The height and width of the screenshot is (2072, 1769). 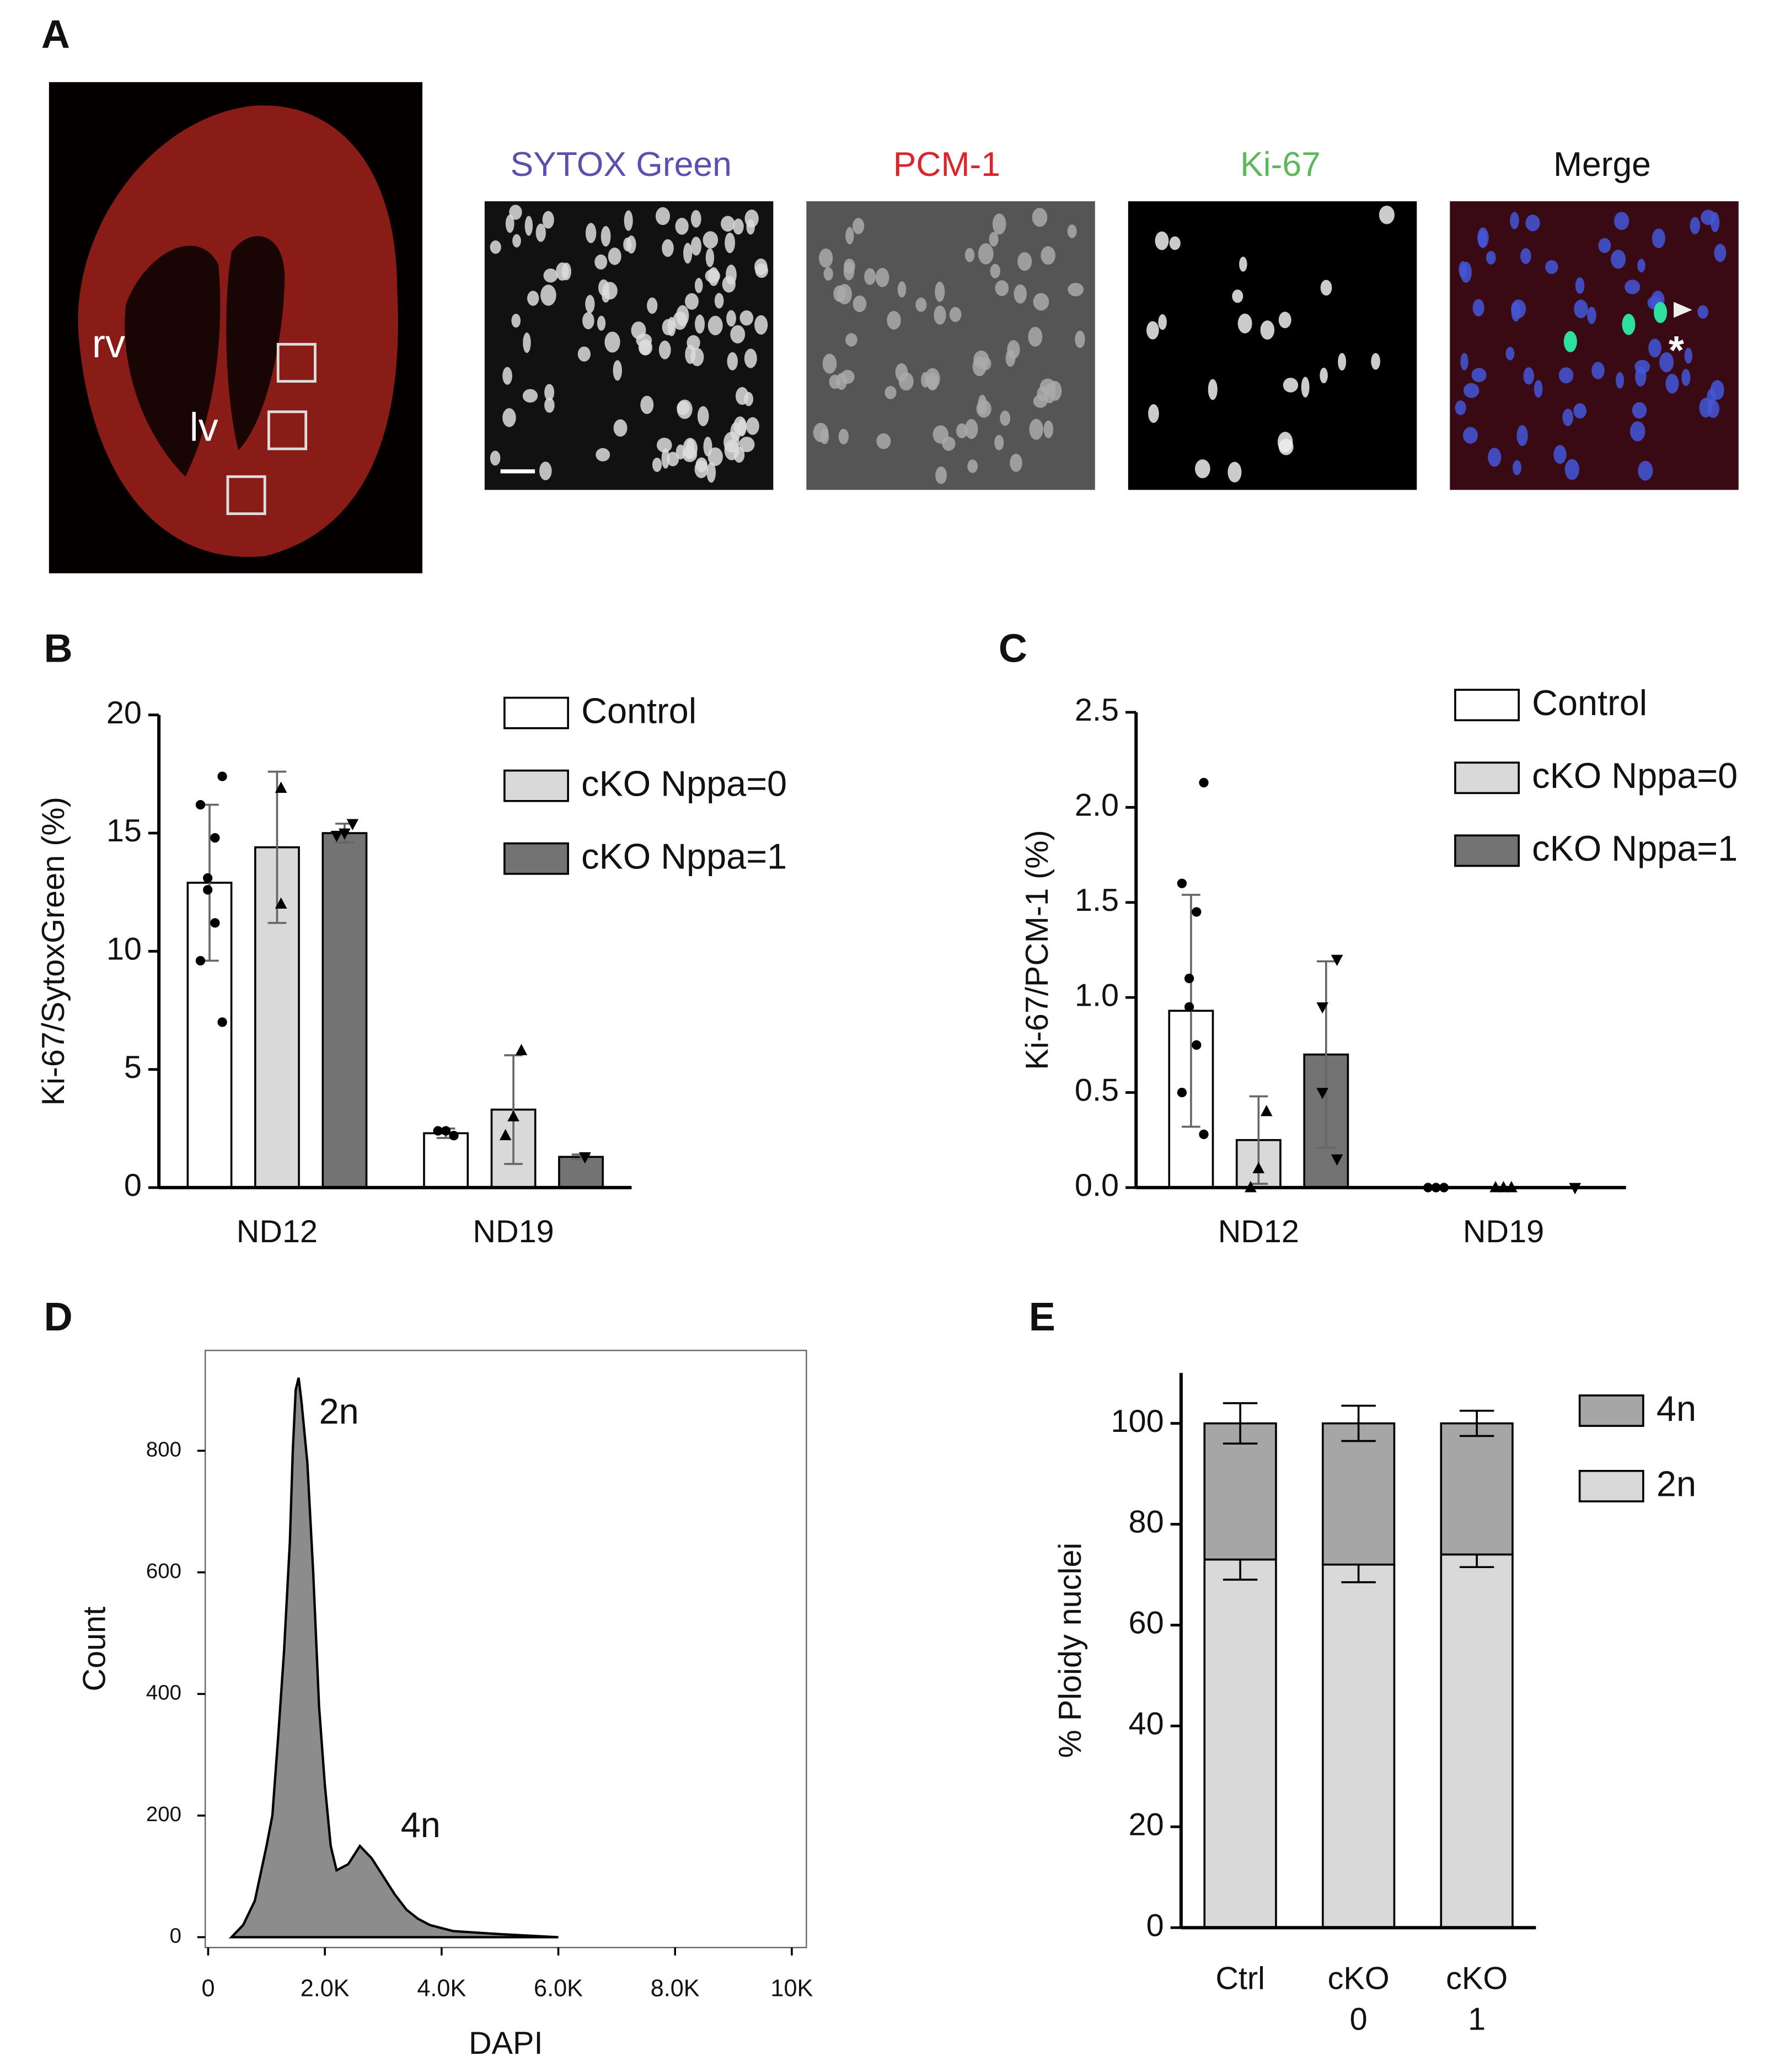 I want to click on x-tick-label: 0, so click(x=208, y=1988).